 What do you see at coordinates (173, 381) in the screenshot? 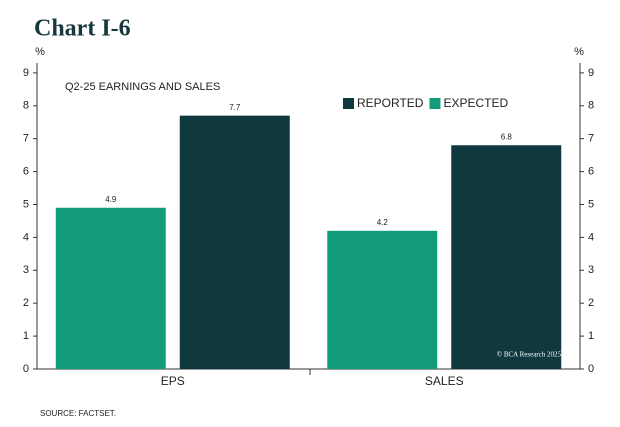
I see `x-tick-label: EPS` at bounding box center [173, 381].